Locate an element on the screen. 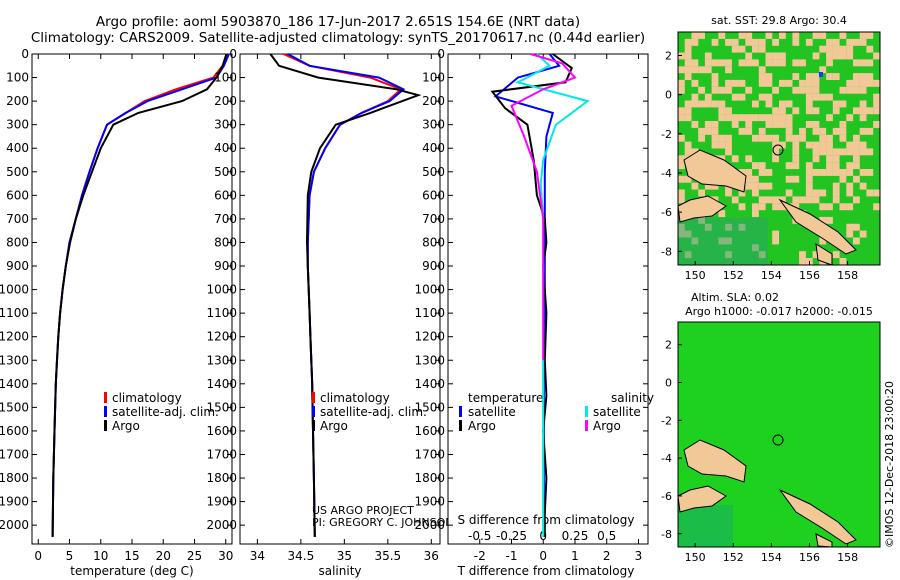 The image size is (900, 580). map-x-tick-label: 156 is located at coordinates (809, 275).